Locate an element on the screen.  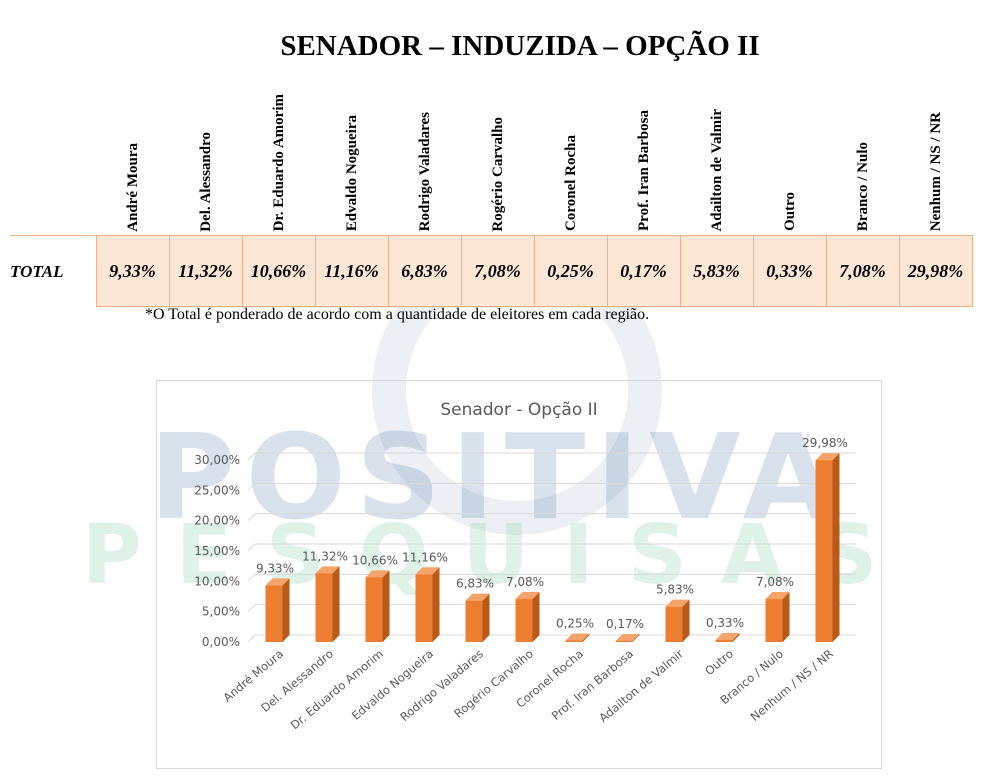
table-cell-value: 0,33% is located at coordinates (789, 271).